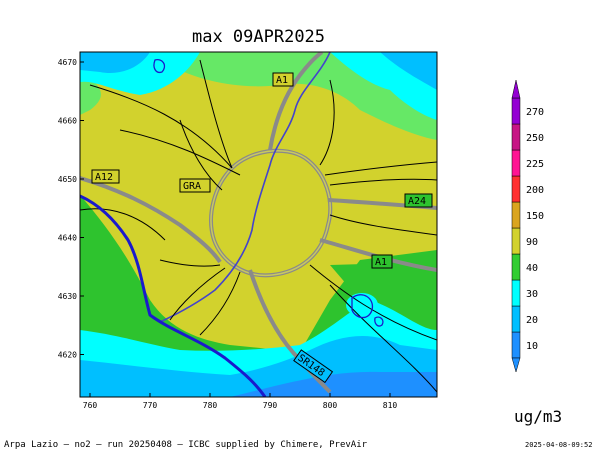 The width and height of the screenshot is (600, 450). What do you see at coordinates (535, 216) in the screenshot?
I see `colorbar-level-label: 150` at bounding box center [535, 216].